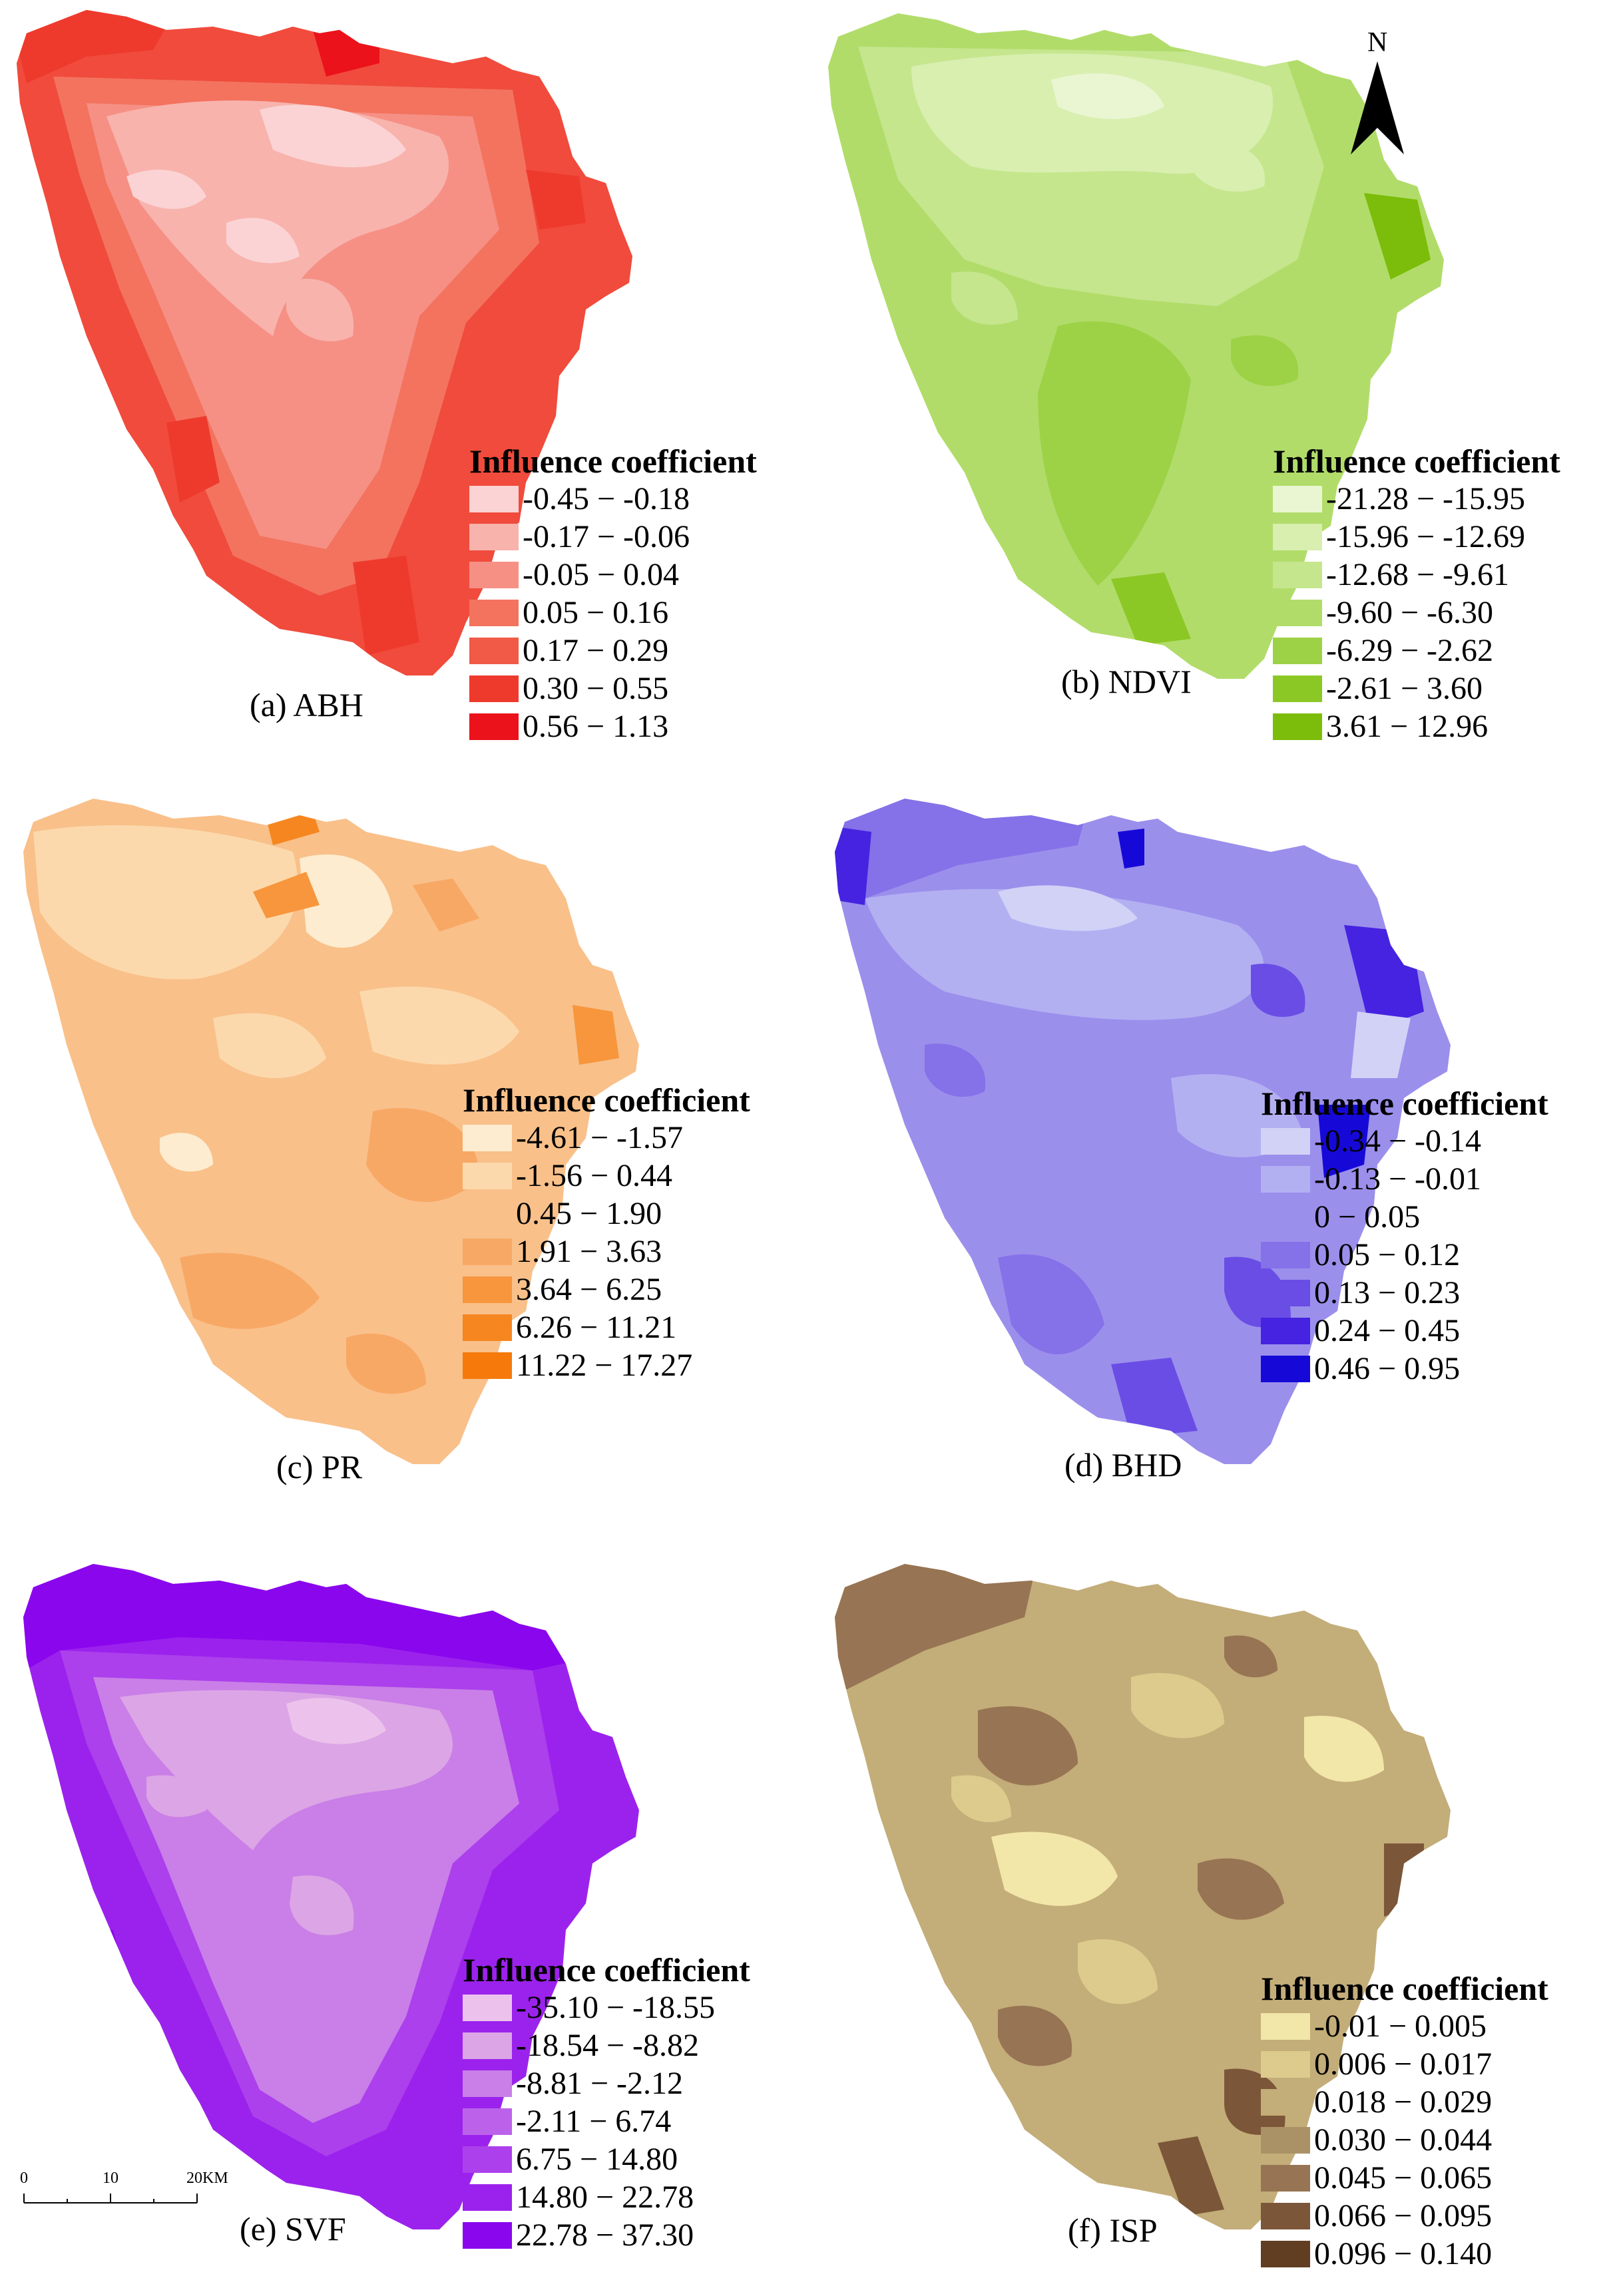 This screenshot has width=1617, height=2296. Describe the element at coordinates (1143, 1131) in the screenshot. I see `map-bhd` at that location.